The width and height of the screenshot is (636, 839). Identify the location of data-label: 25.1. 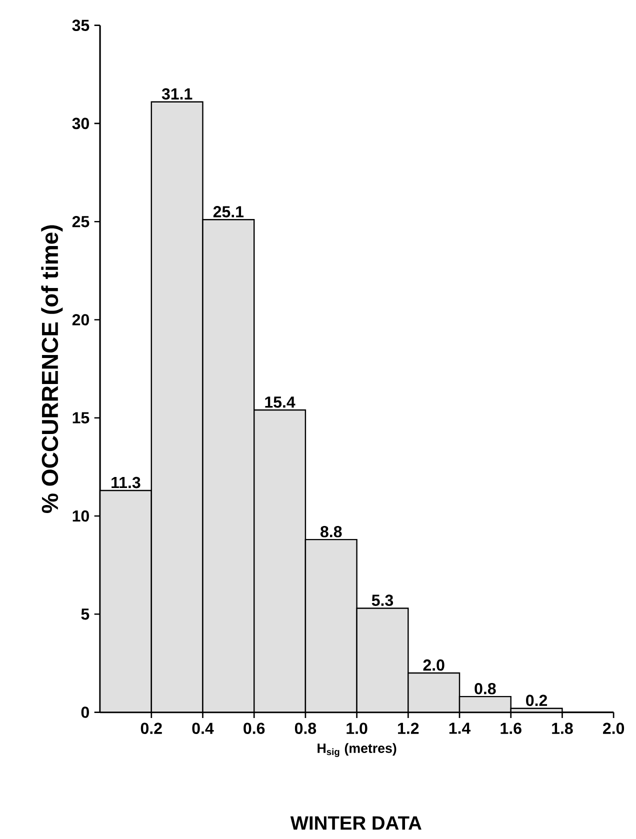
(228, 212).